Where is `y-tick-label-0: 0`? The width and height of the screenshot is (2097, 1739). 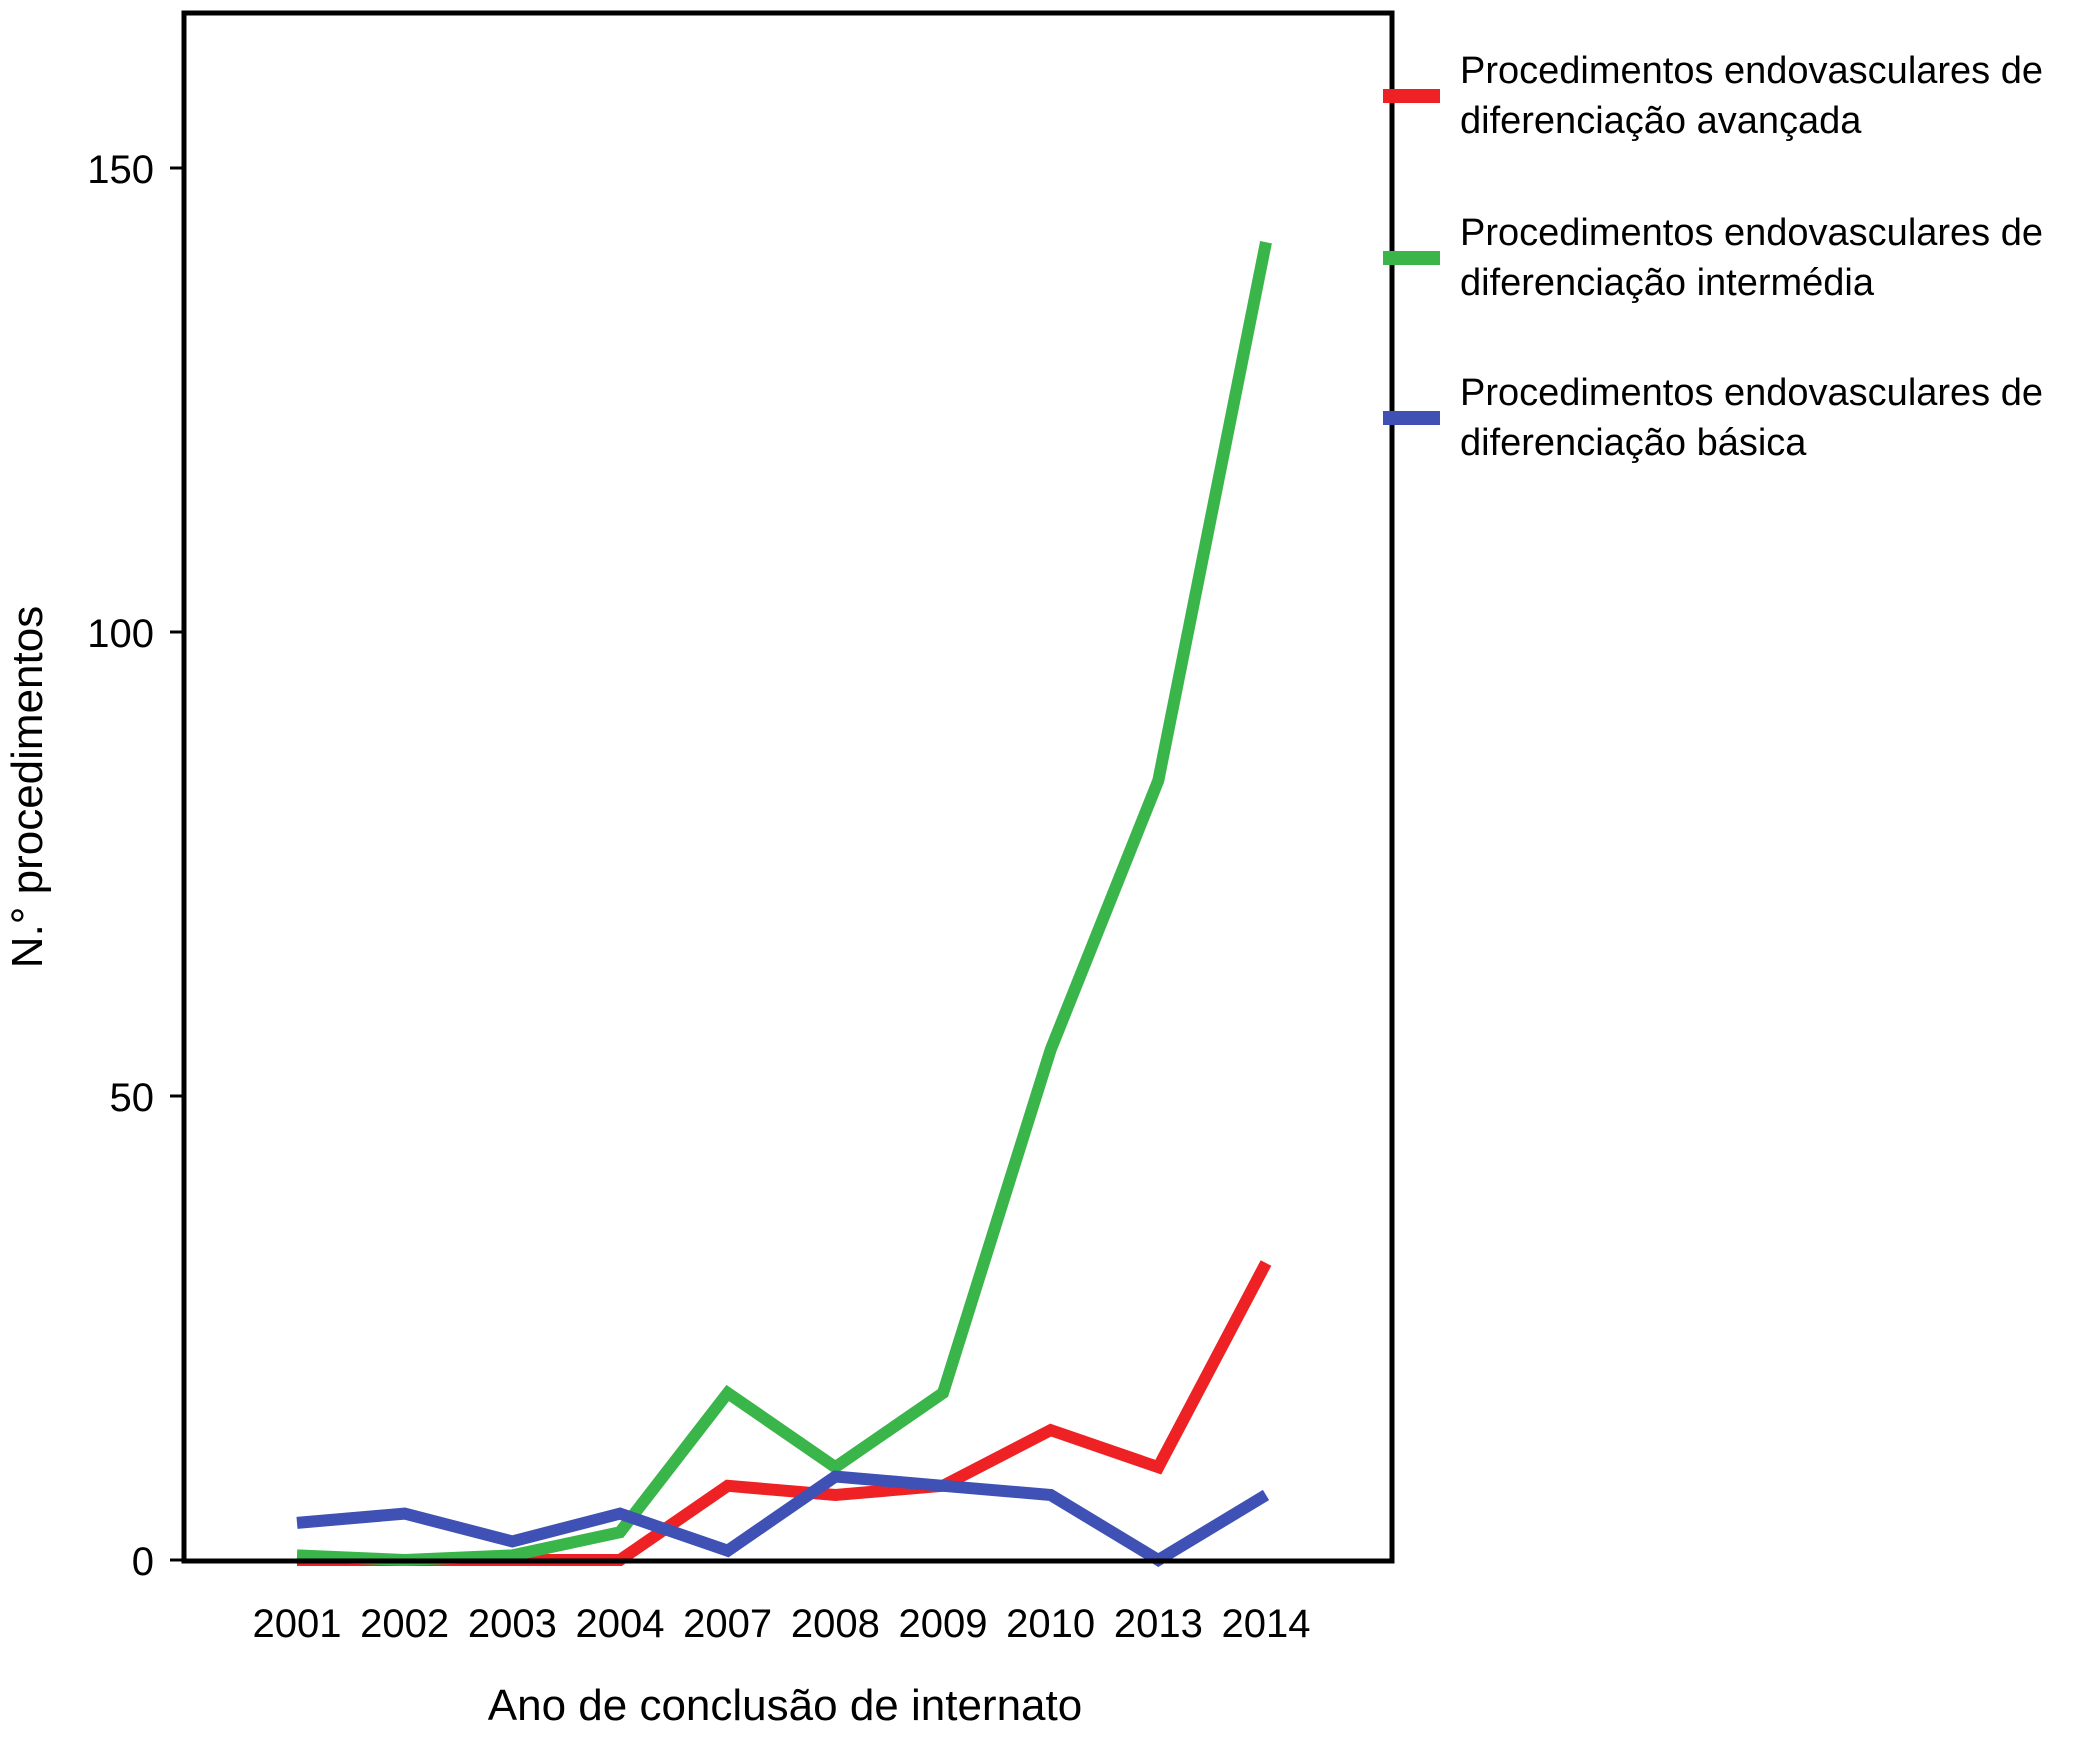
y-tick-label-0: 0 is located at coordinates (143, 1562).